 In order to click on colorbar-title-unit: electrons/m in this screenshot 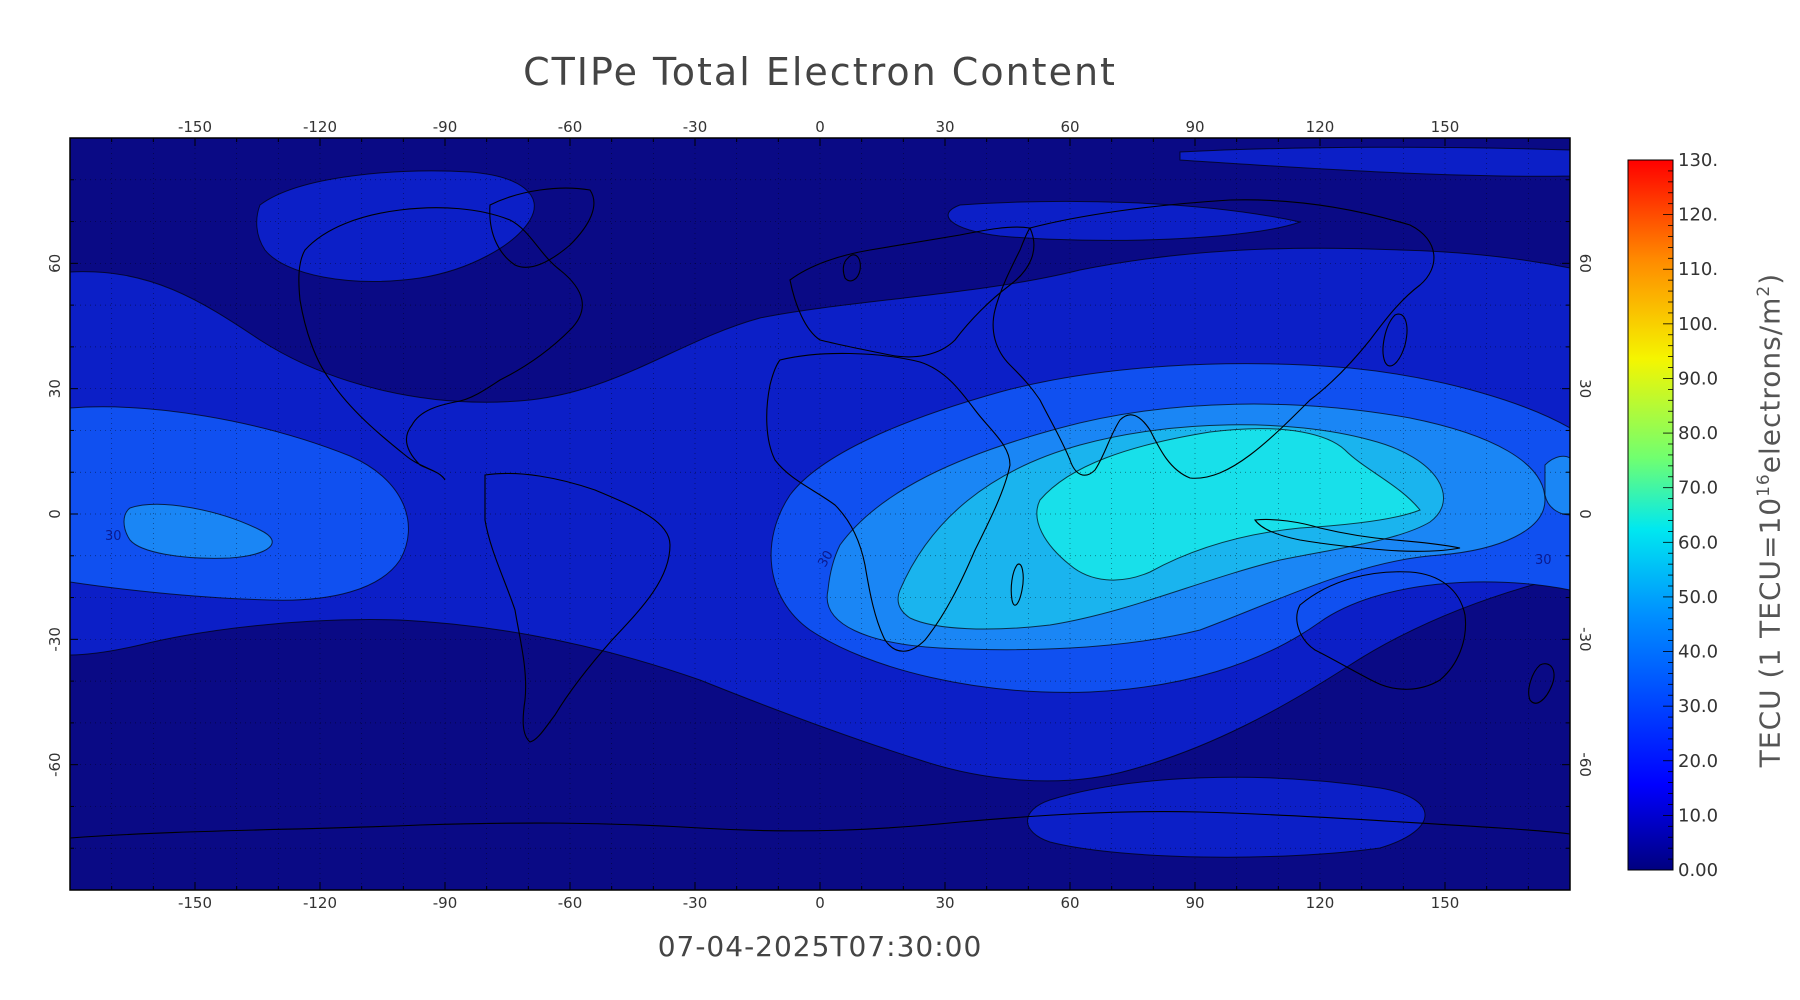, I will do `click(1770, 385)`.